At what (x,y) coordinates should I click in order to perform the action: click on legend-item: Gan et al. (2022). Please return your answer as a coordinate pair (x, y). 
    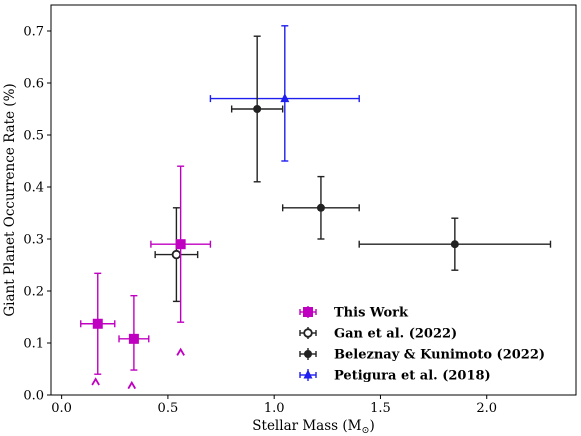
    Looking at the image, I should click on (378, 334).